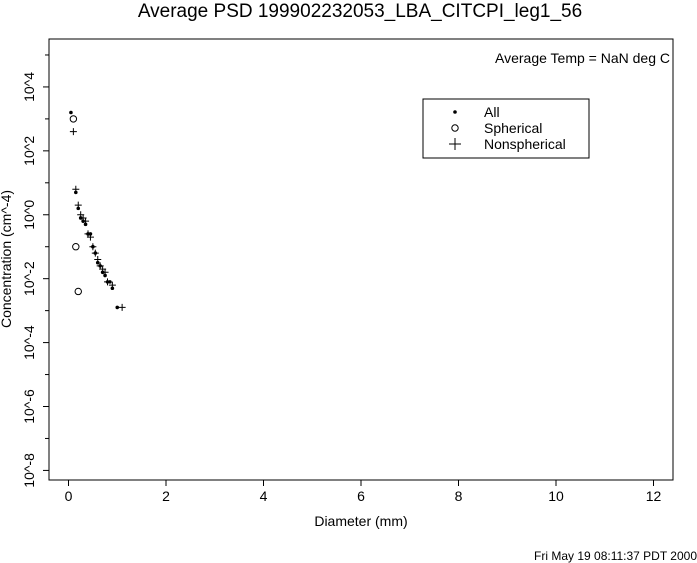  Describe the element at coordinates (29, 406) in the screenshot. I see `y-tick-label: 10^-6` at that location.